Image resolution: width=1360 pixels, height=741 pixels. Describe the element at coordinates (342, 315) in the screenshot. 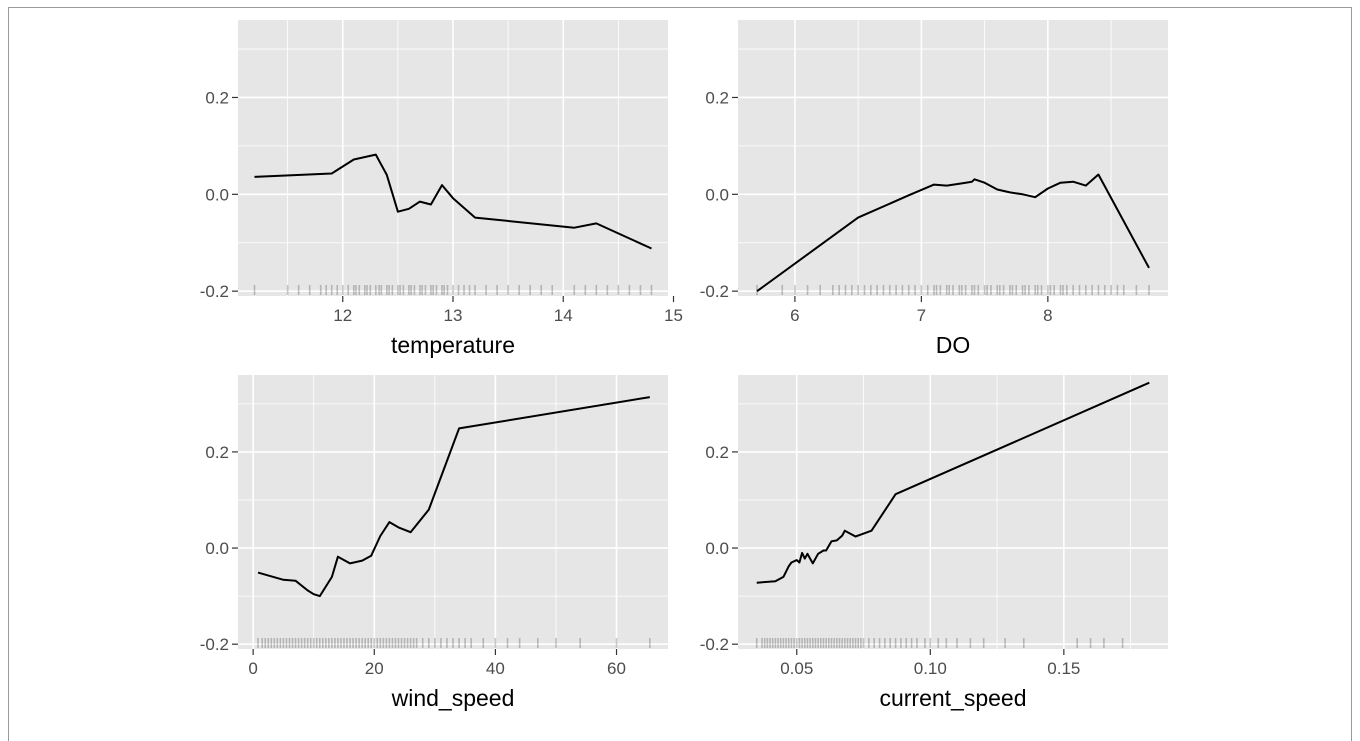

I see `x-tick-label: 12` at that location.